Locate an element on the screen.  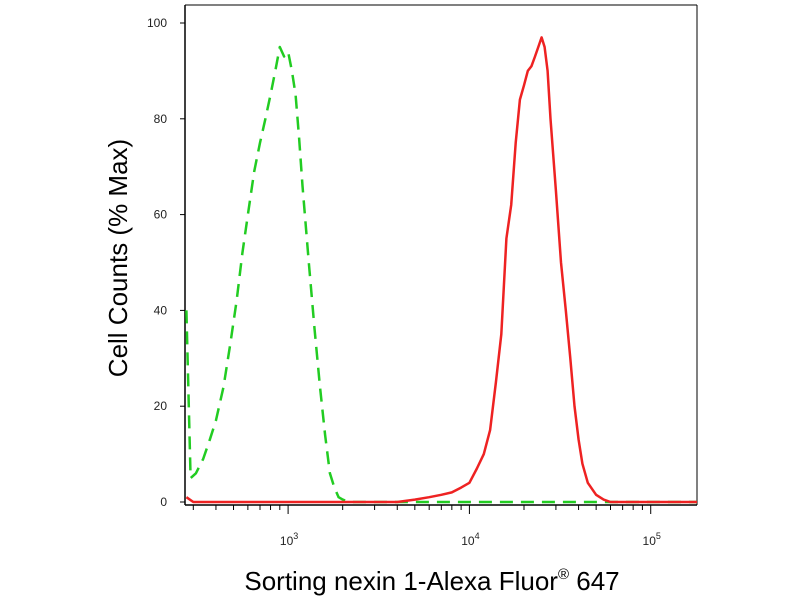
y-tick-label: 100 is located at coordinates (157, 23).